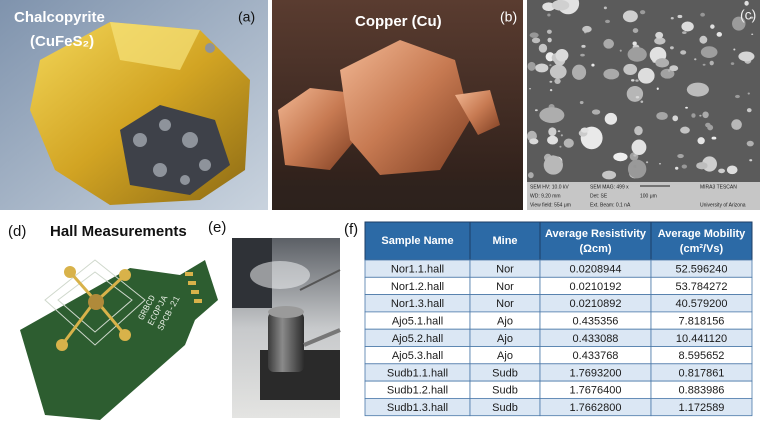  What do you see at coordinates (599, 196) in the screenshot?
I see `sem-info: Det: SE` at bounding box center [599, 196].